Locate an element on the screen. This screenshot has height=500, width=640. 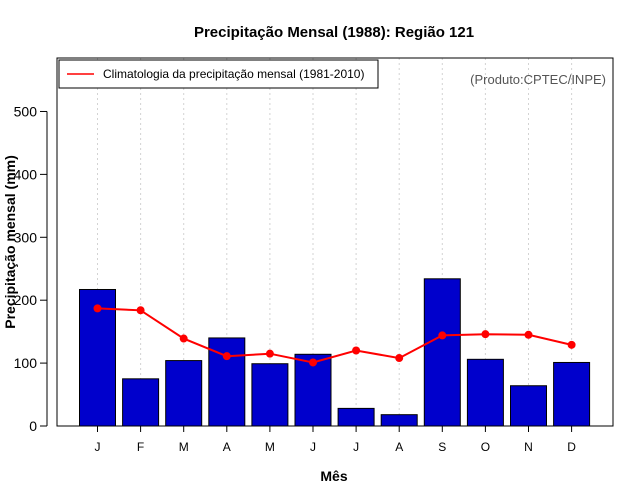
chart-title: Precipitação Mensal (1988): Região 121 is located at coordinates (334, 32).